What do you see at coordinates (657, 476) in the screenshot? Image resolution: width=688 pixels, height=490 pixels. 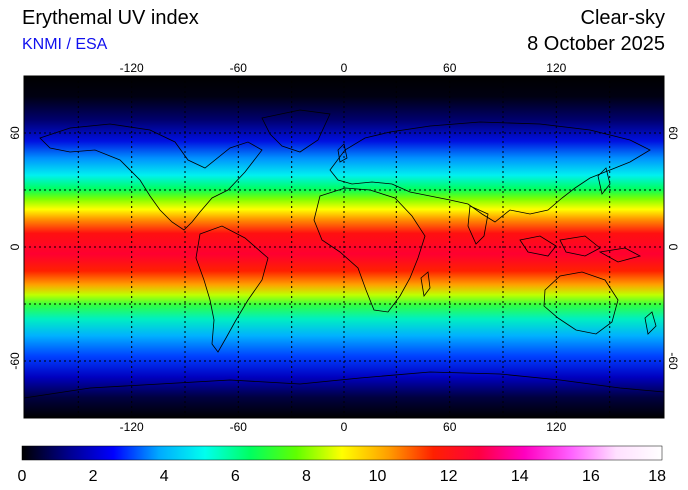 I see `colorbar-label-18: 18` at bounding box center [657, 476].